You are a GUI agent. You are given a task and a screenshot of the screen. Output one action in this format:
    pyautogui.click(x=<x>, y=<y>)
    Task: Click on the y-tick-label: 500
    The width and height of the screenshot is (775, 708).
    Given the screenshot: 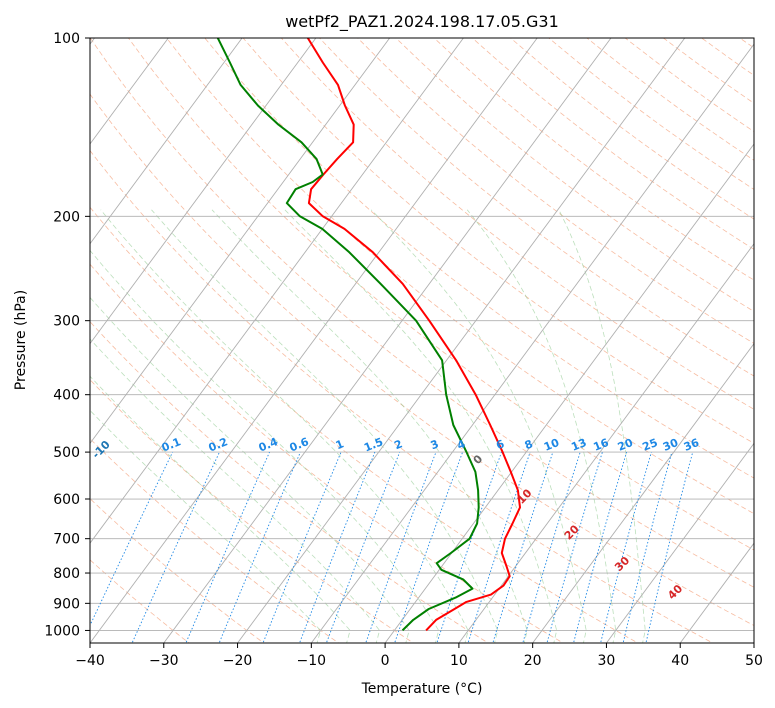 What is the action you would take?
    pyautogui.click(x=66, y=453)
    